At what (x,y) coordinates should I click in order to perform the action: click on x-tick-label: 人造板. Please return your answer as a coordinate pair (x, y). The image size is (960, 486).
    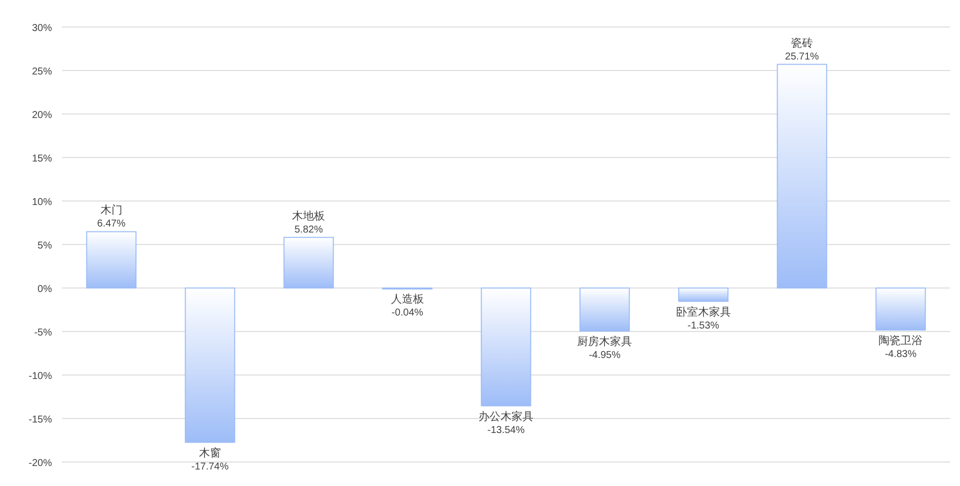
    Looking at the image, I should click on (407, 299).